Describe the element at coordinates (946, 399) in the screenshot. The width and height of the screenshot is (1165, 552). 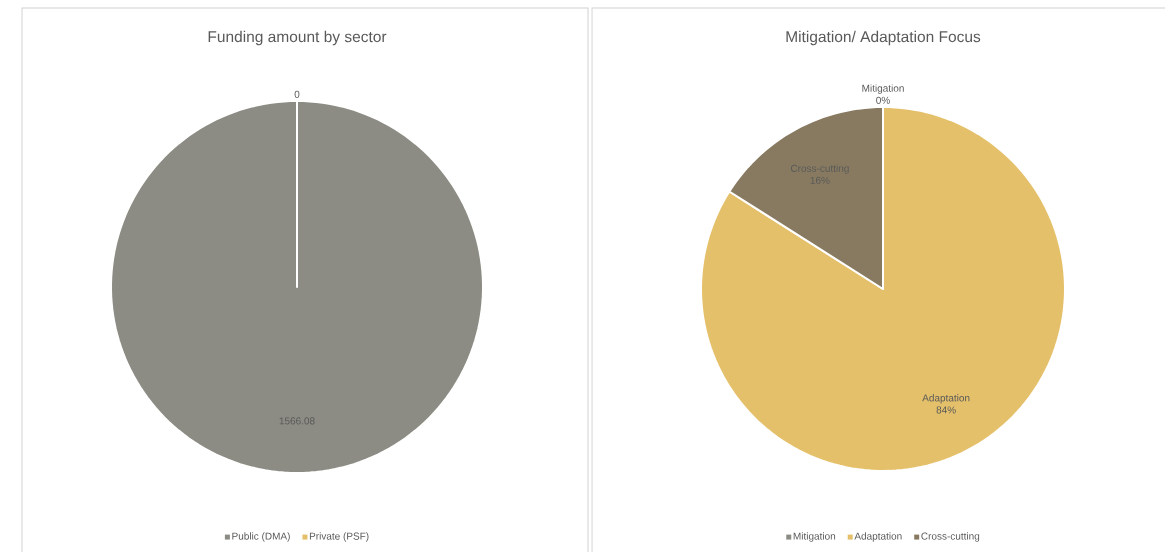
I see `slice-label: Adaptation` at that location.